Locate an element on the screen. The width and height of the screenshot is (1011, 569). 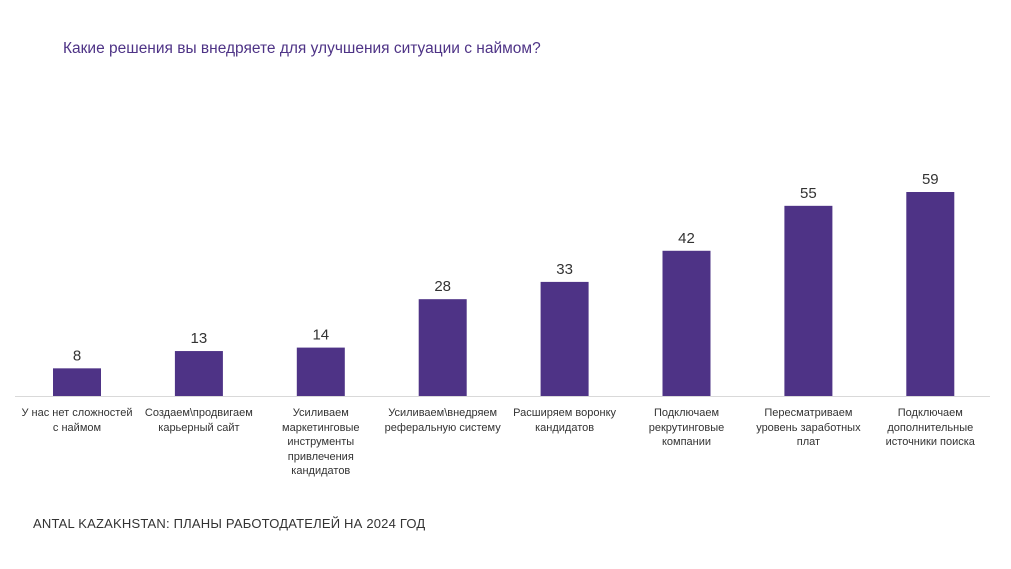
data-label: 55 is located at coordinates (808, 193).